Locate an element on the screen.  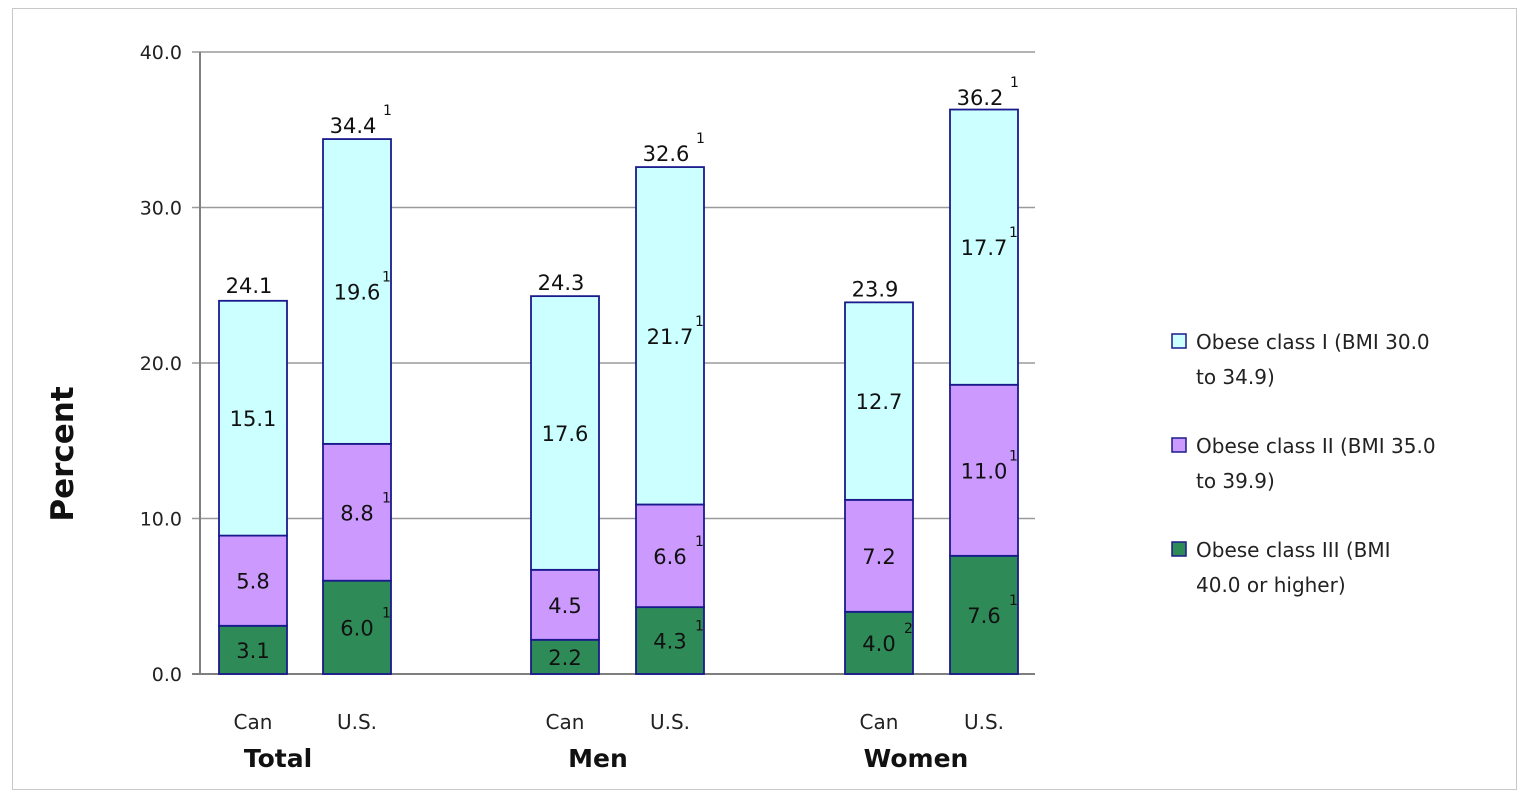
legend-label: to 39.9) is located at coordinates (1235, 481).